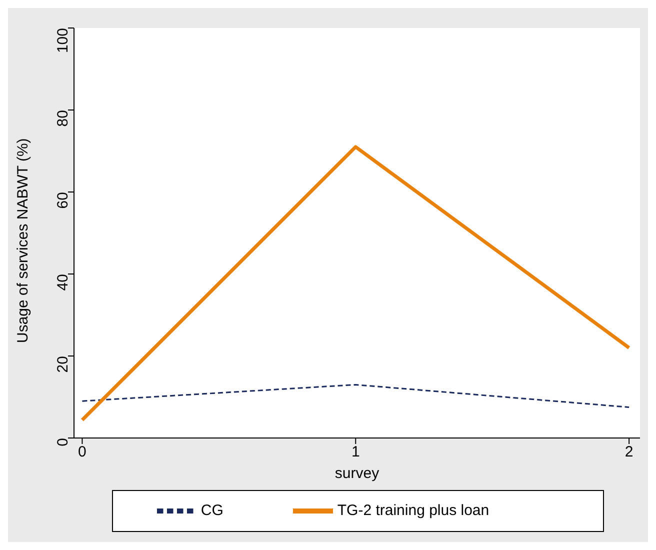 This screenshot has width=656, height=550. I want to click on y-tick-label: 20, so click(63, 364).